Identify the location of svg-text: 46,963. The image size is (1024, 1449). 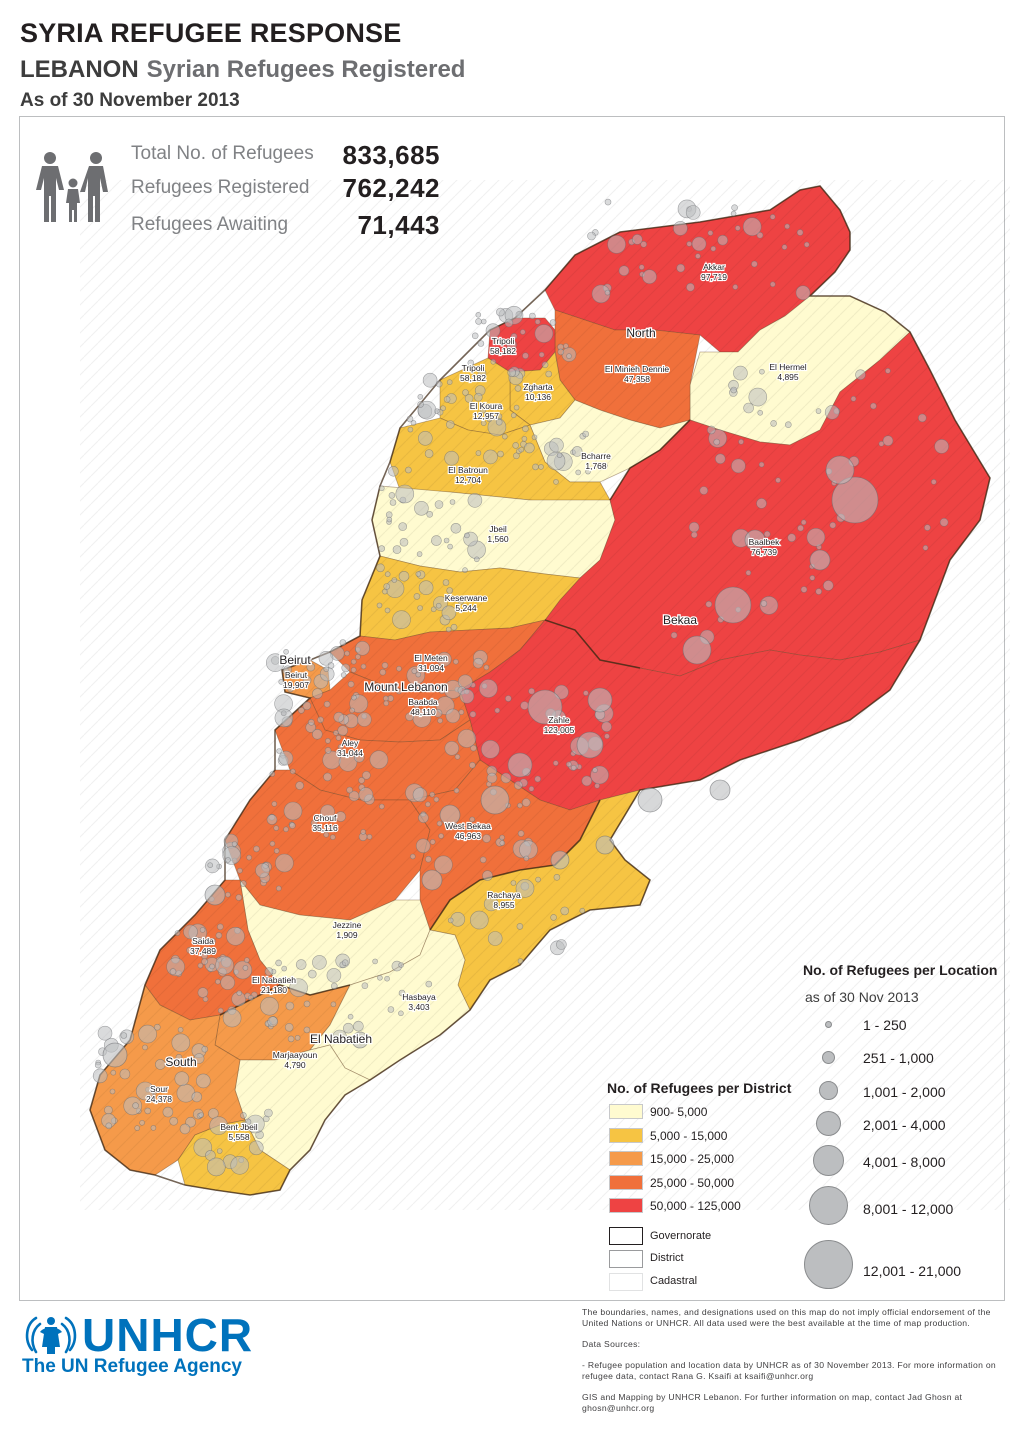
(468, 836).